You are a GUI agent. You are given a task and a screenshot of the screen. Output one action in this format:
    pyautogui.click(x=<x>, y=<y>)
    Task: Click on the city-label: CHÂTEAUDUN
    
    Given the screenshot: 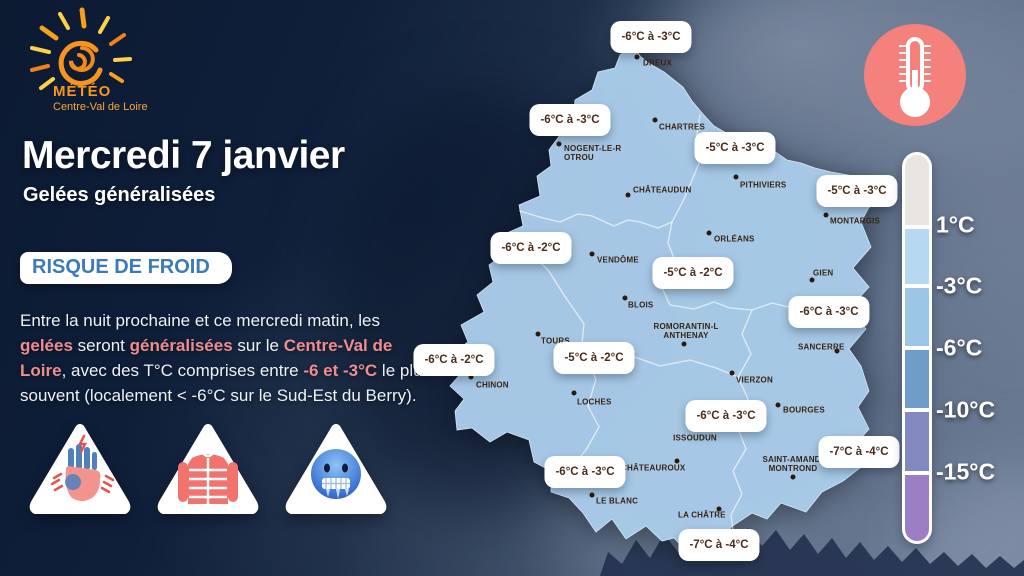 What is the action you would take?
    pyautogui.click(x=662, y=190)
    